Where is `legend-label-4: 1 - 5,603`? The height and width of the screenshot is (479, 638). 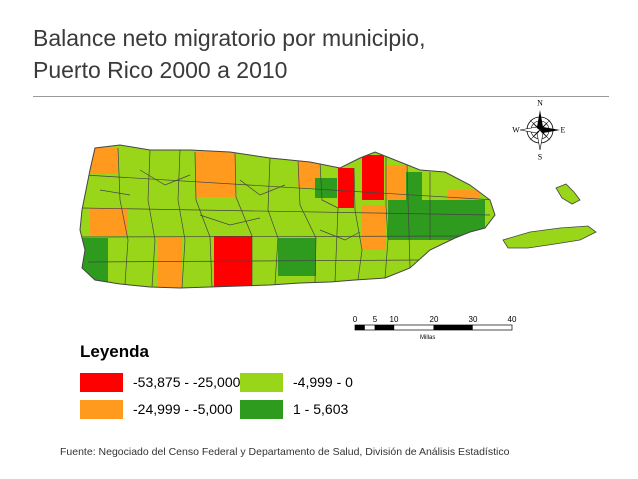
legend-label-4: 1 - 5,603 is located at coordinates (321, 409).